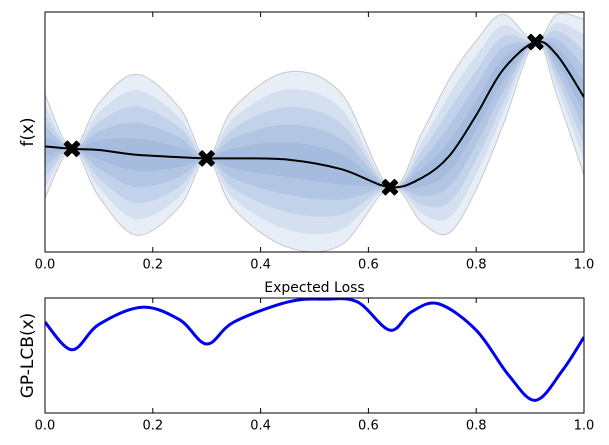  Describe the element at coordinates (314, 288) in the screenshot. I see `chart-title: Expected Loss` at that location.